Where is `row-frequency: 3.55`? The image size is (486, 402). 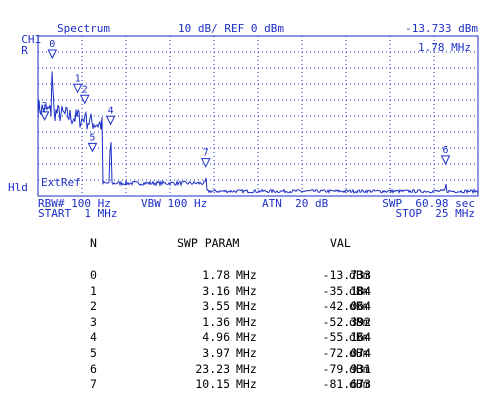
row-frequency: 3.55 is located at coordinates (216, 306).